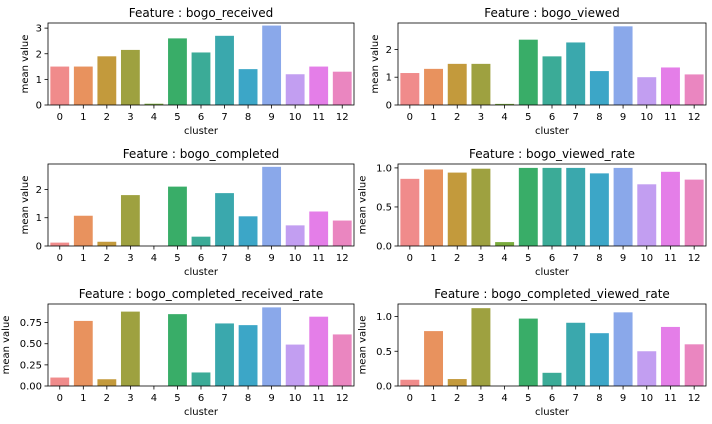 This screenshot has width=712, height=424. I want to click on y-tick-label: 3, so click(39, 29).